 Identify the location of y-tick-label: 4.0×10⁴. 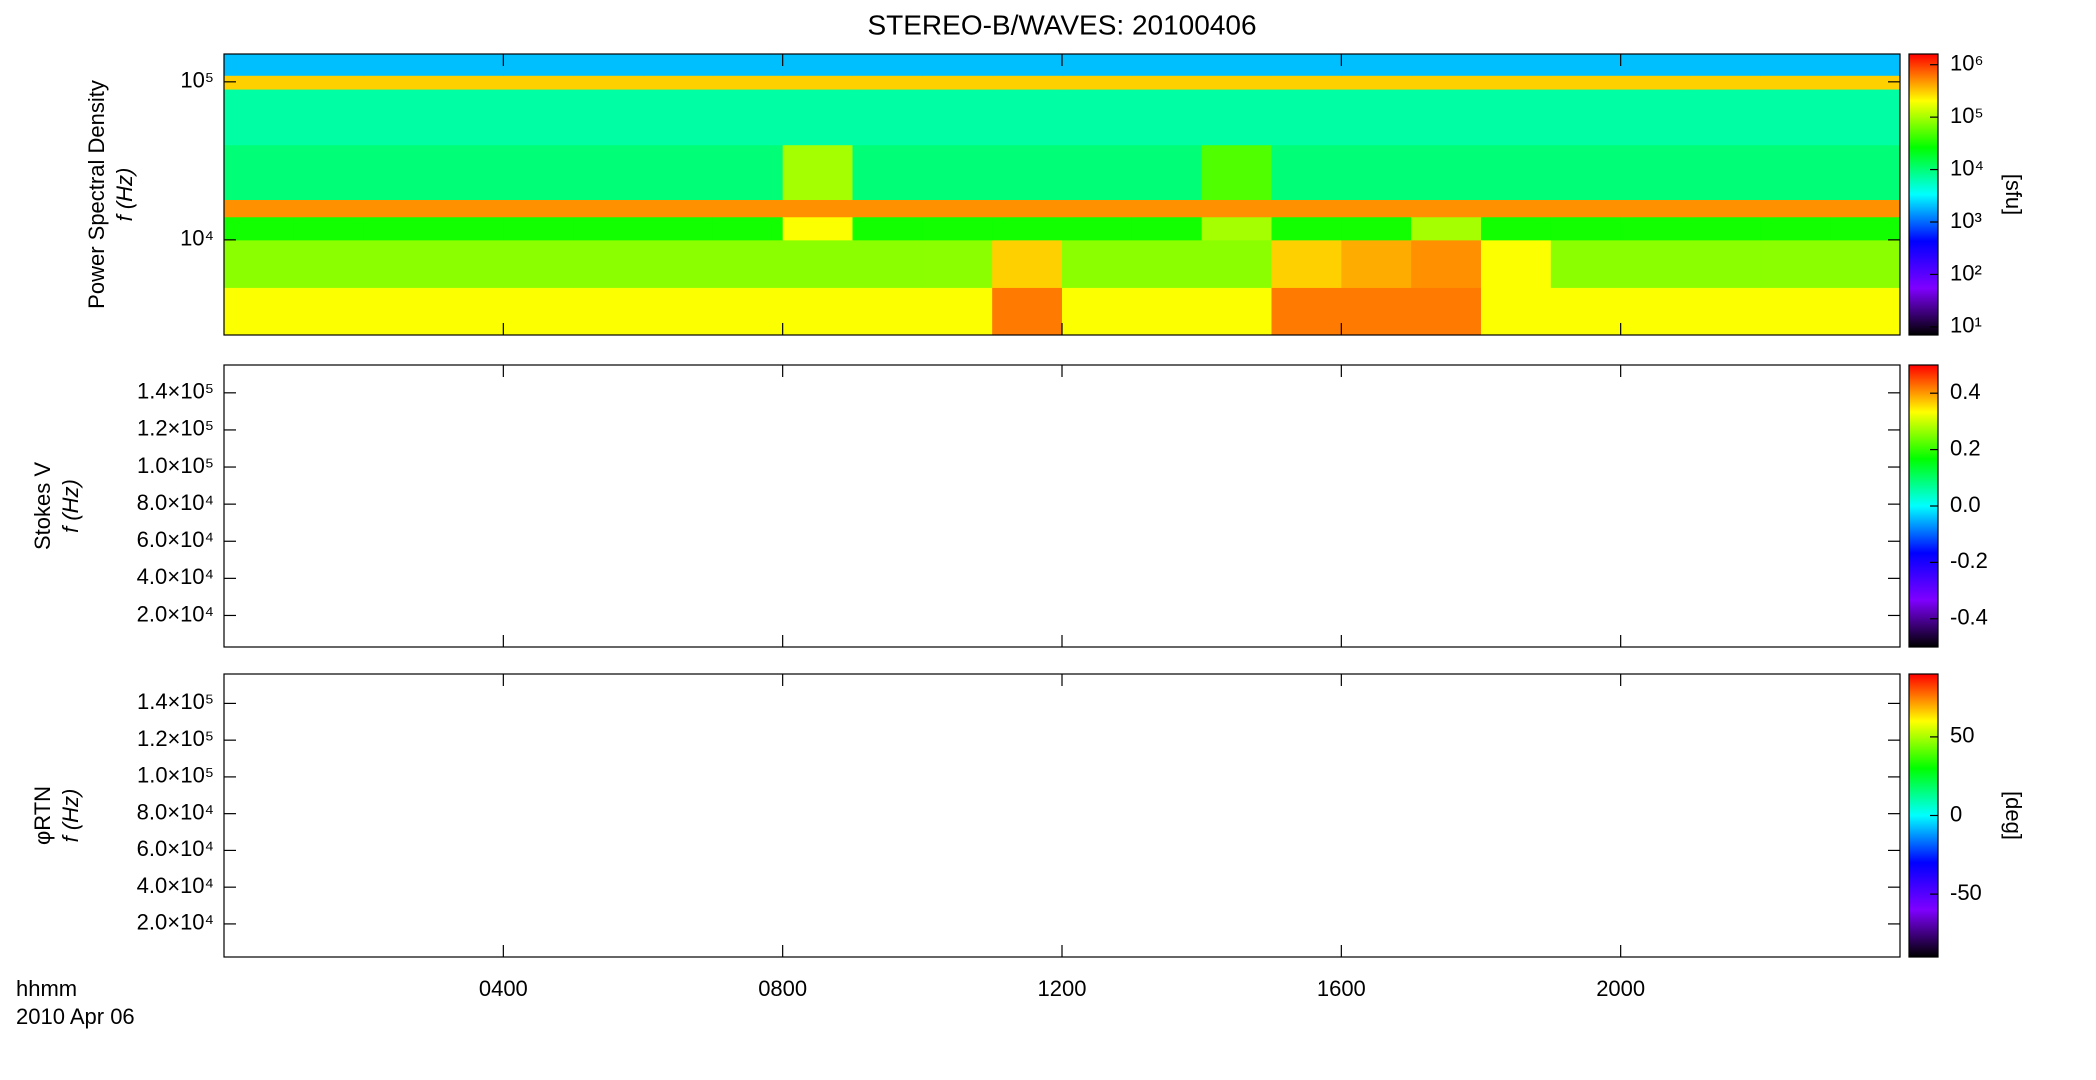
(175, 576).